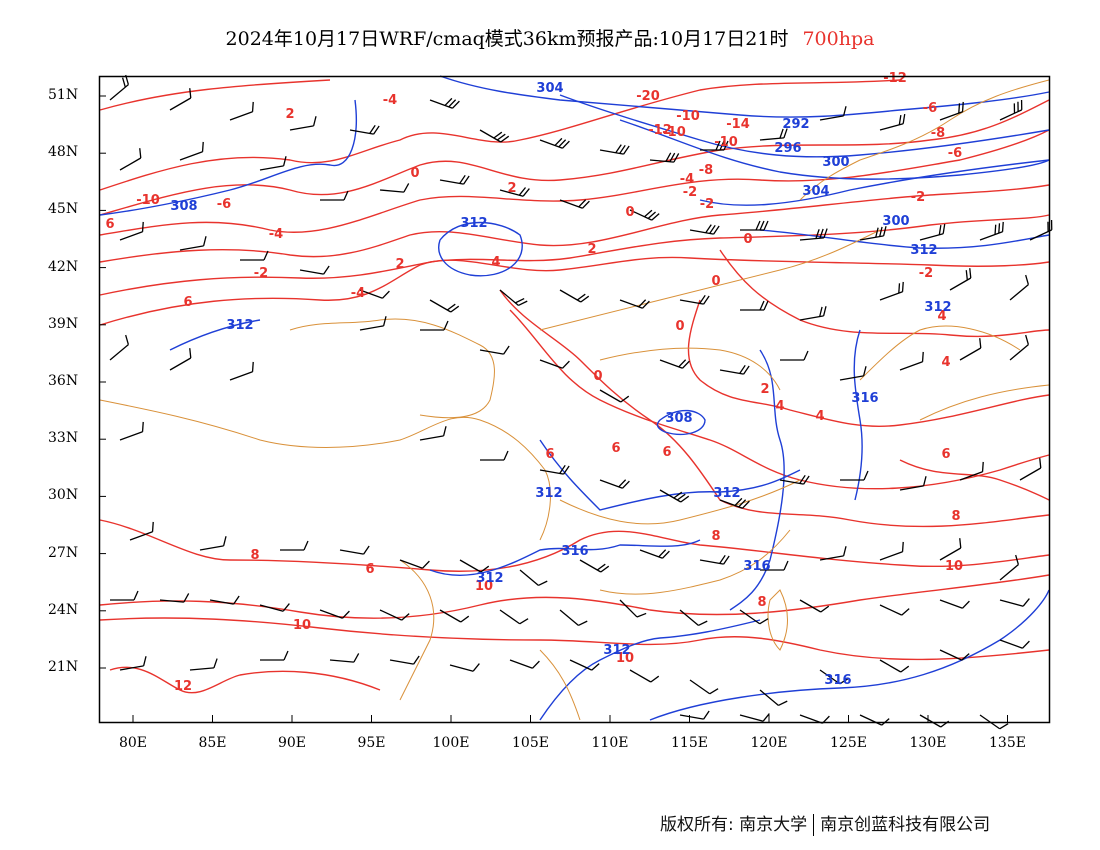  I want to click on temperature-label: -8, so click(706, 170).